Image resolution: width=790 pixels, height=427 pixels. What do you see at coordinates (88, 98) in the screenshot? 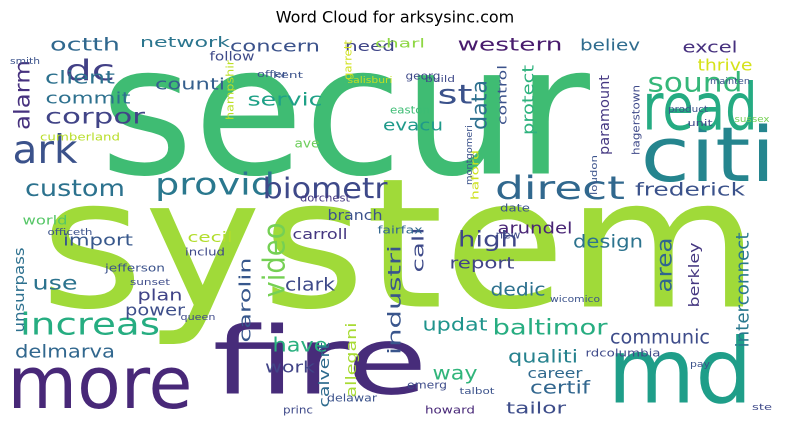
I see `word: commit` at bounding box center [88, 98].